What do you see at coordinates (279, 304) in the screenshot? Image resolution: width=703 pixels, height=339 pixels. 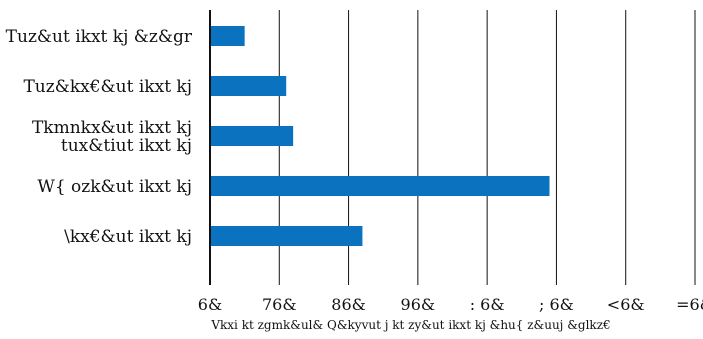 I see `x-tick-label: 76&` at bounding box center [279, 304].